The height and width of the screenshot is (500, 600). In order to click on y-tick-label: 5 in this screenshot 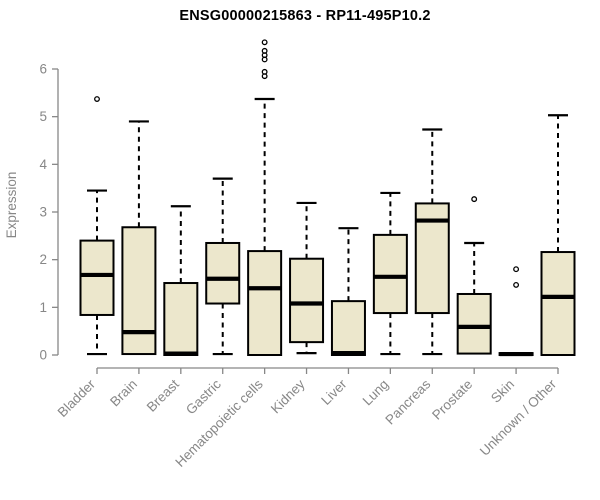, I will do `click(43, 116)`.